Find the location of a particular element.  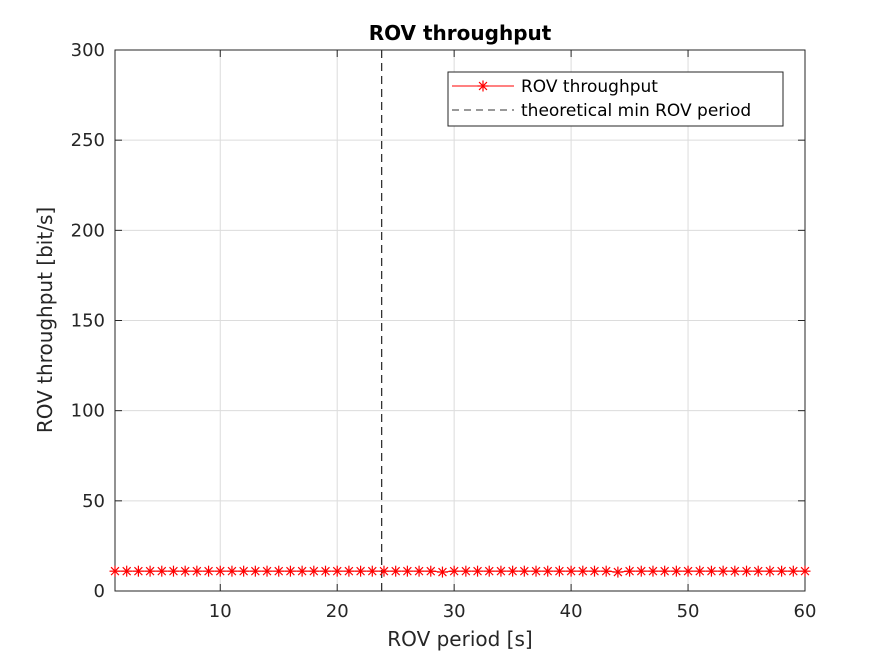

x-axis-title: ROV period [s] is located at coordinates (459, 639).